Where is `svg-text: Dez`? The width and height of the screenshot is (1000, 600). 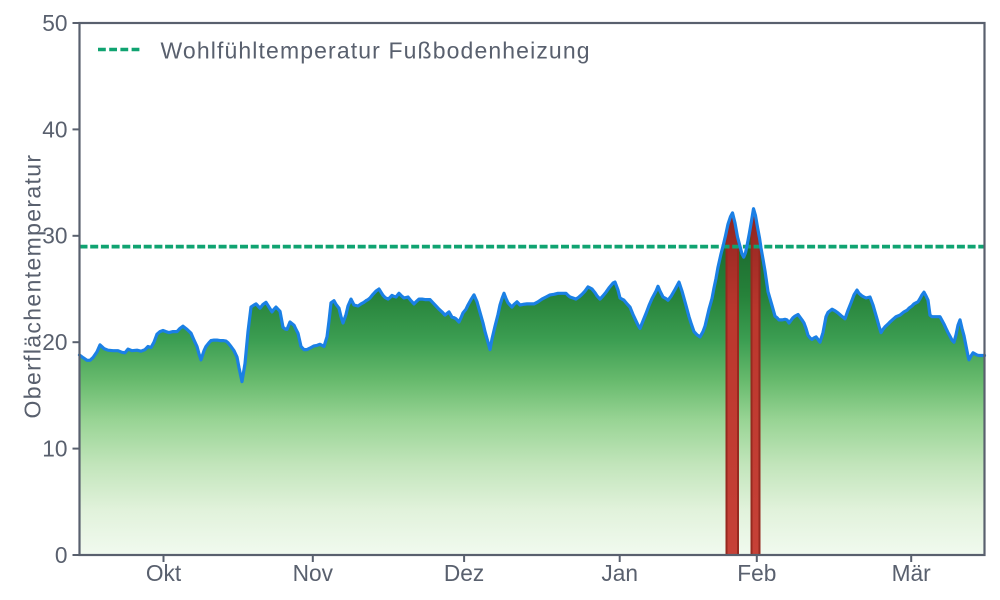
svg-text: Dez is located at coordinates (464, 573).